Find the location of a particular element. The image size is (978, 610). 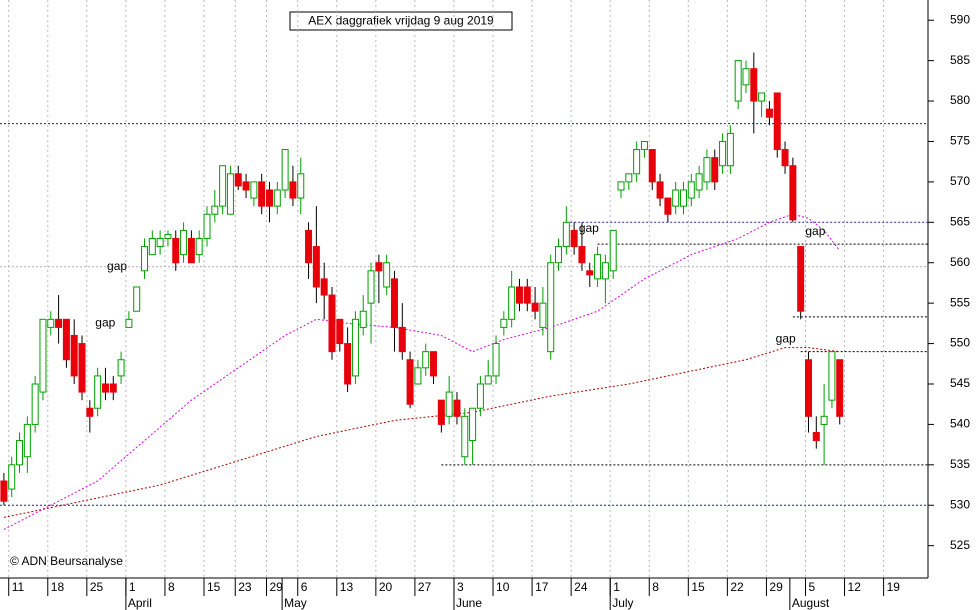

x-tick-label: 8 is located at coordinates (655, 587).